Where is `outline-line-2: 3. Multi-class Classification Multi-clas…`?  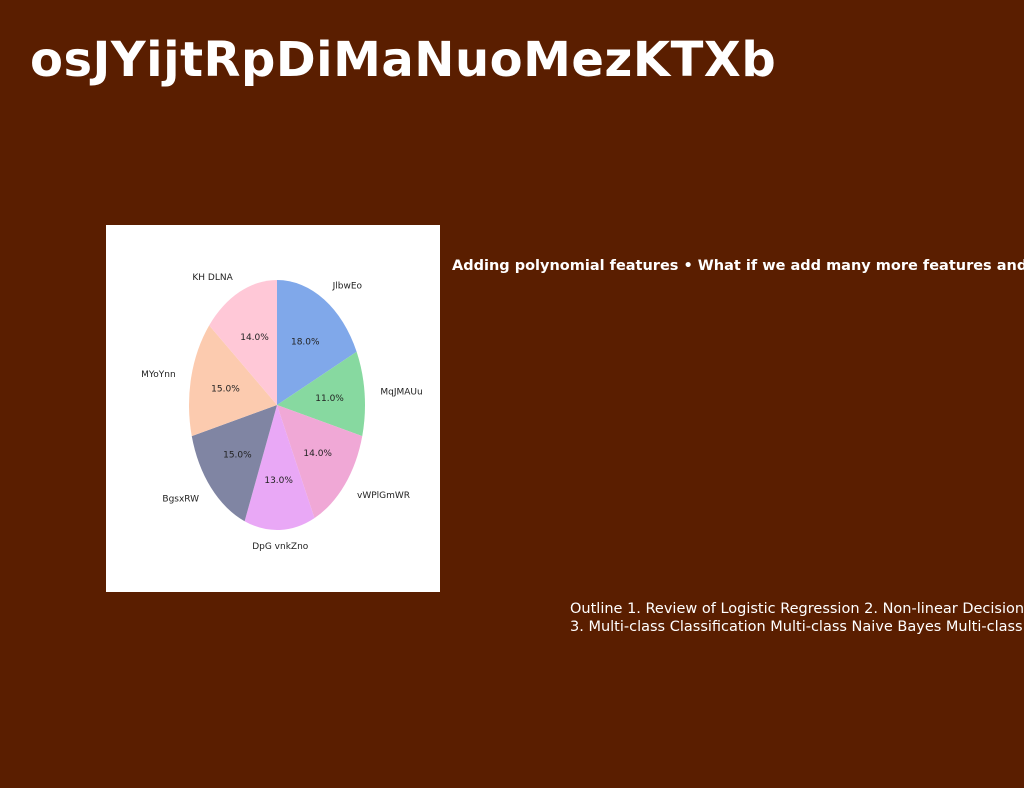 outline-line-2: 3. Multi-class Classification Multi-clas… is located at coordinates (796, 627).